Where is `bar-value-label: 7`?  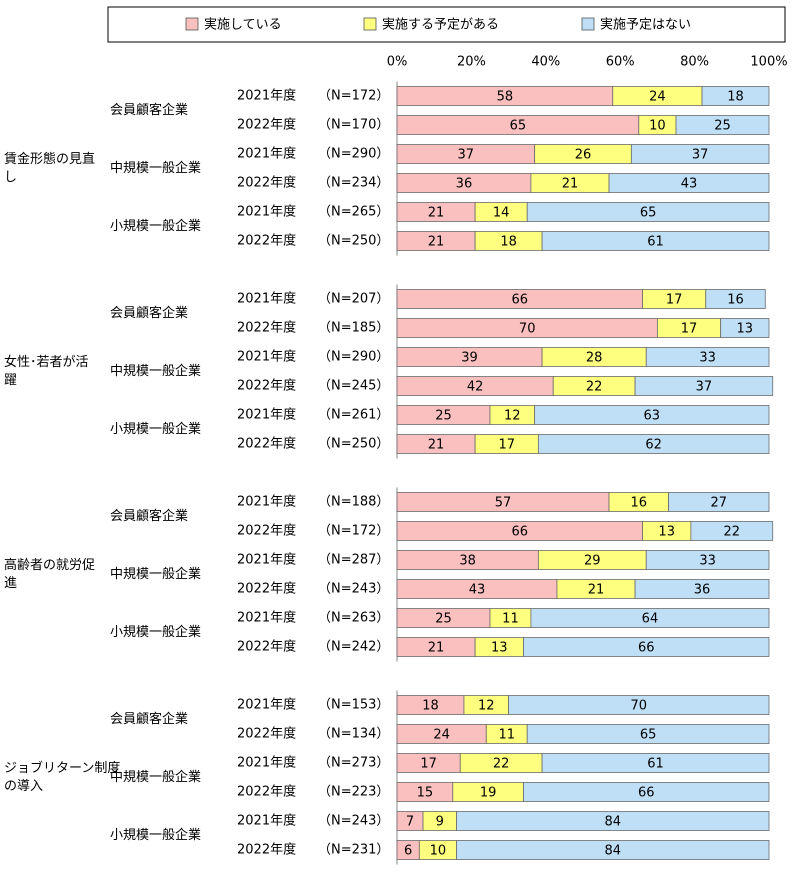 bar-value-label: 7 is located at coordinates (410, 822).